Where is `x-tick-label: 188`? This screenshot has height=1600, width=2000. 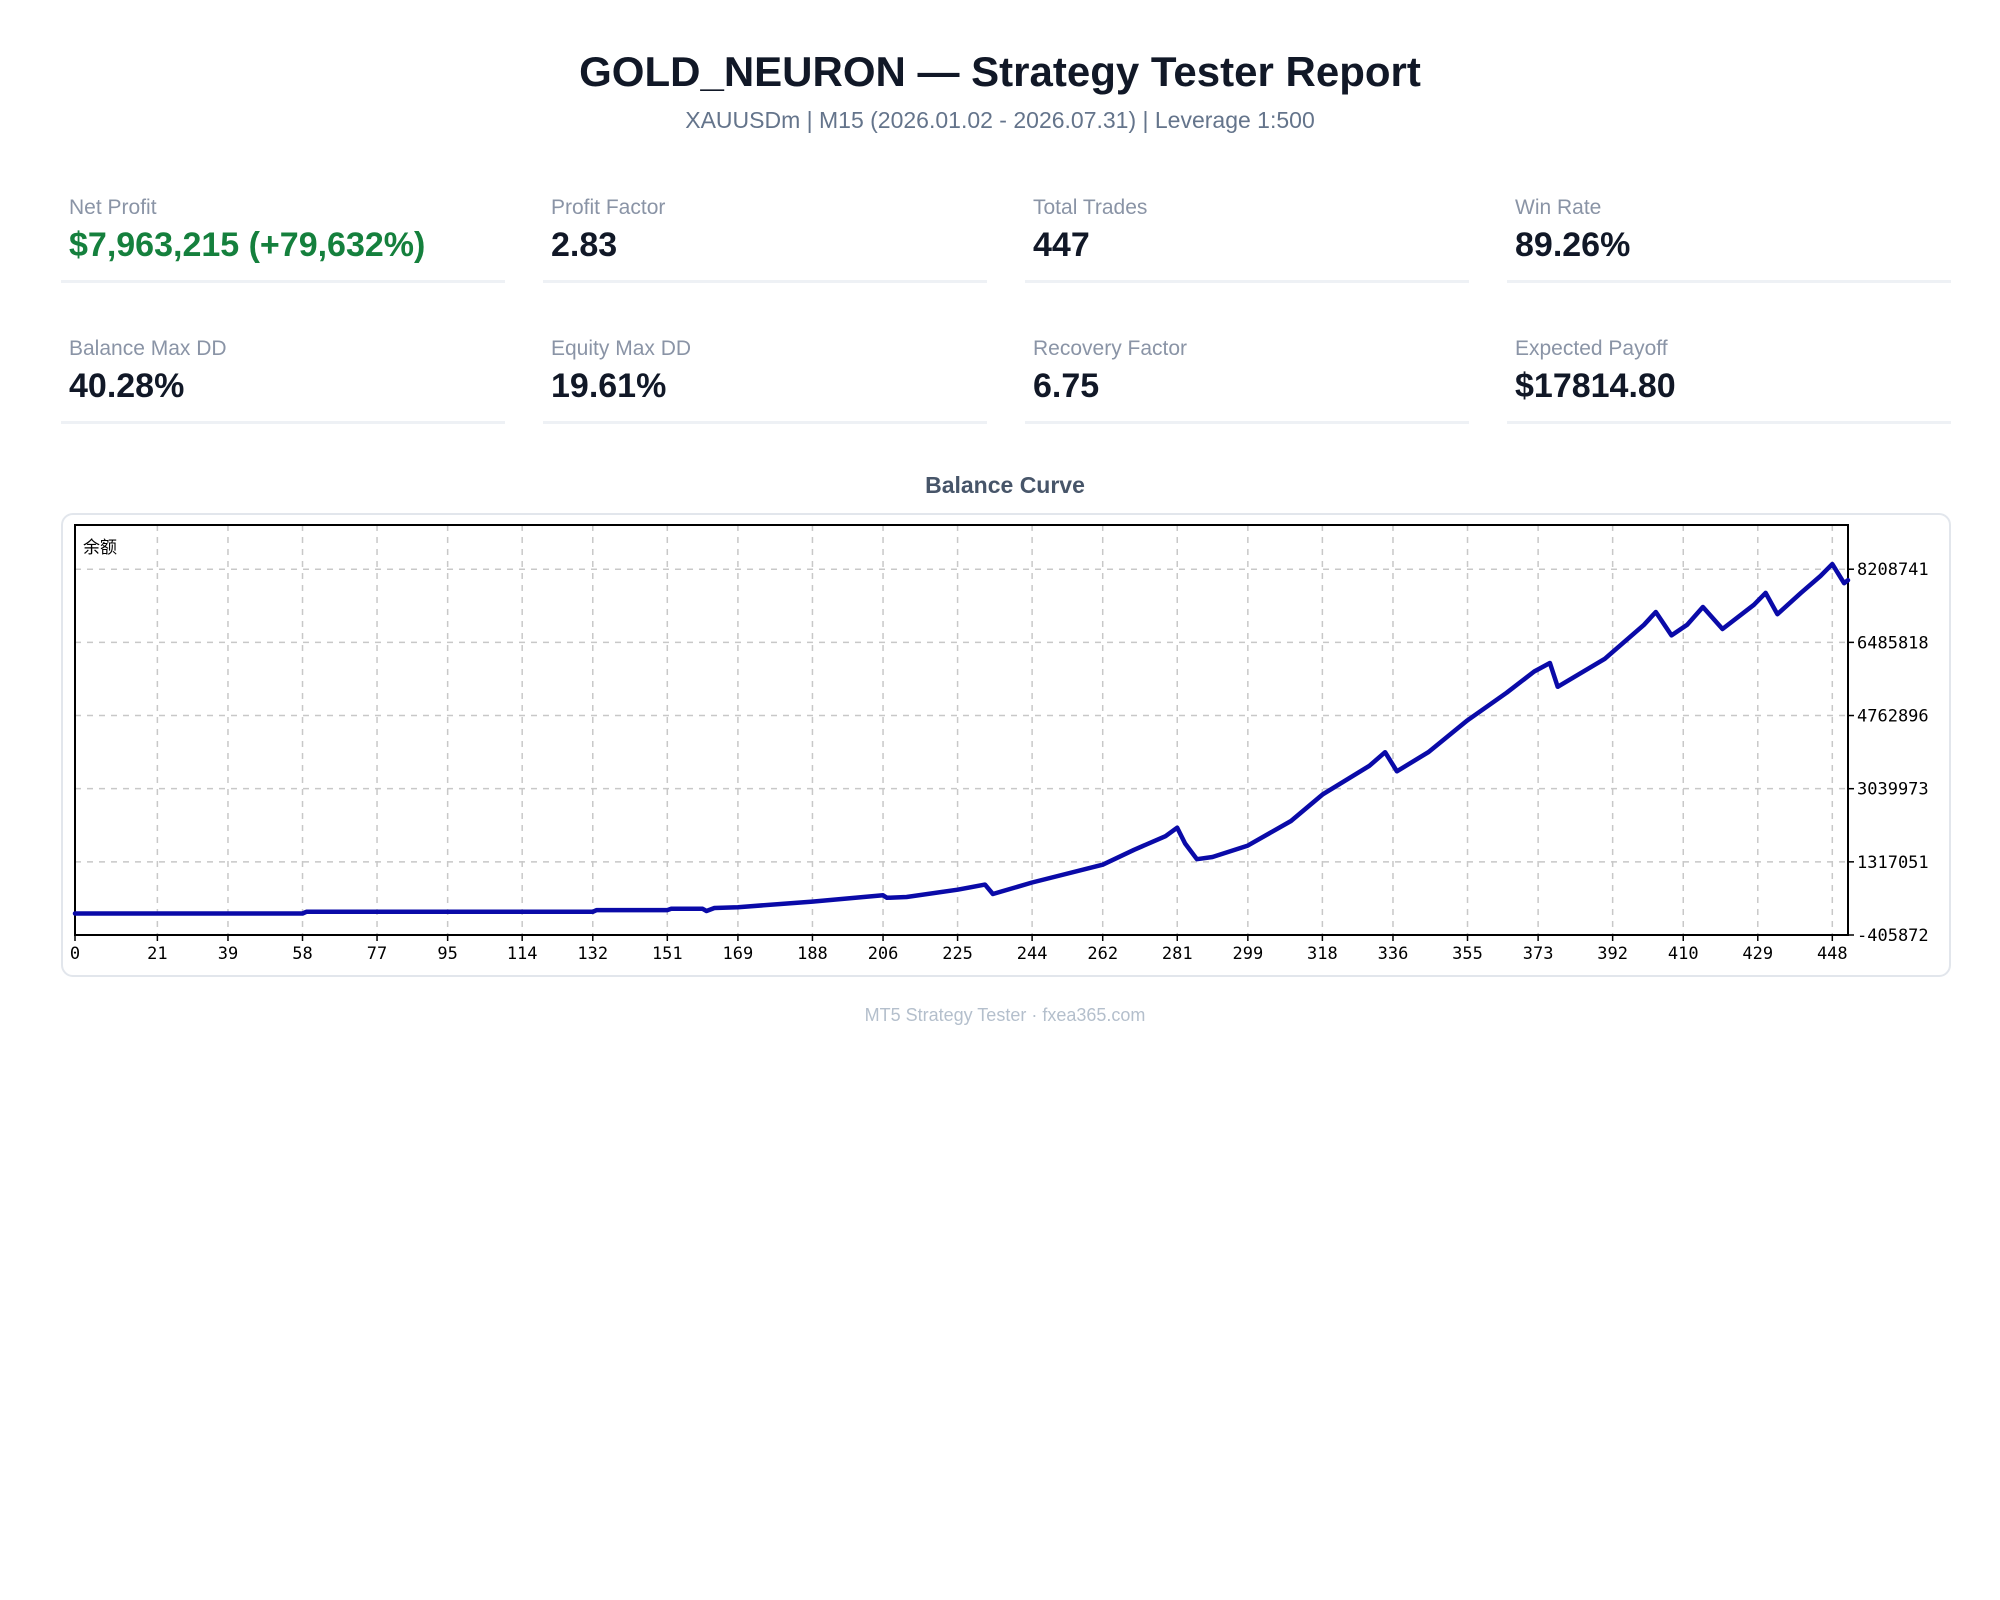 x-tick-label: 188 is located at coordinates (812, 954).